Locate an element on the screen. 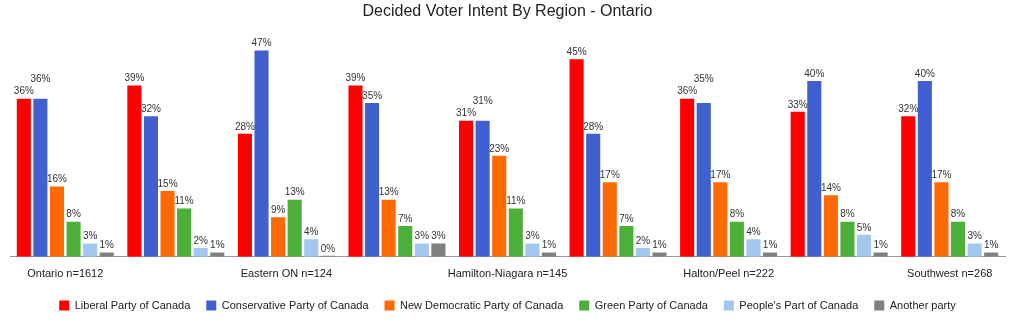  x-tick-label: Hamilton-Niagara n=145 is located at coordinates (507, 273).